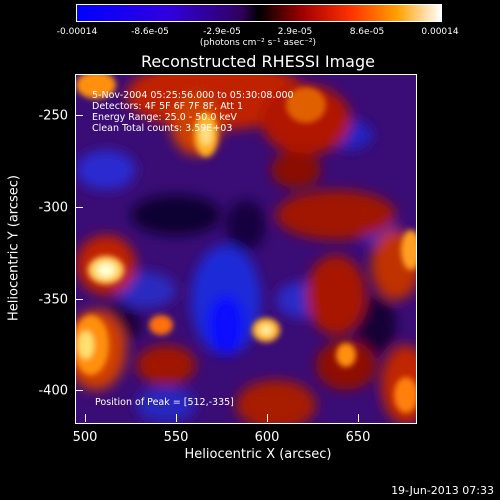  Describe the element at coordinates (14, 248) in the screenshot. I see `y-axis-label: Heliocentric Y (arcsec)` at that location.